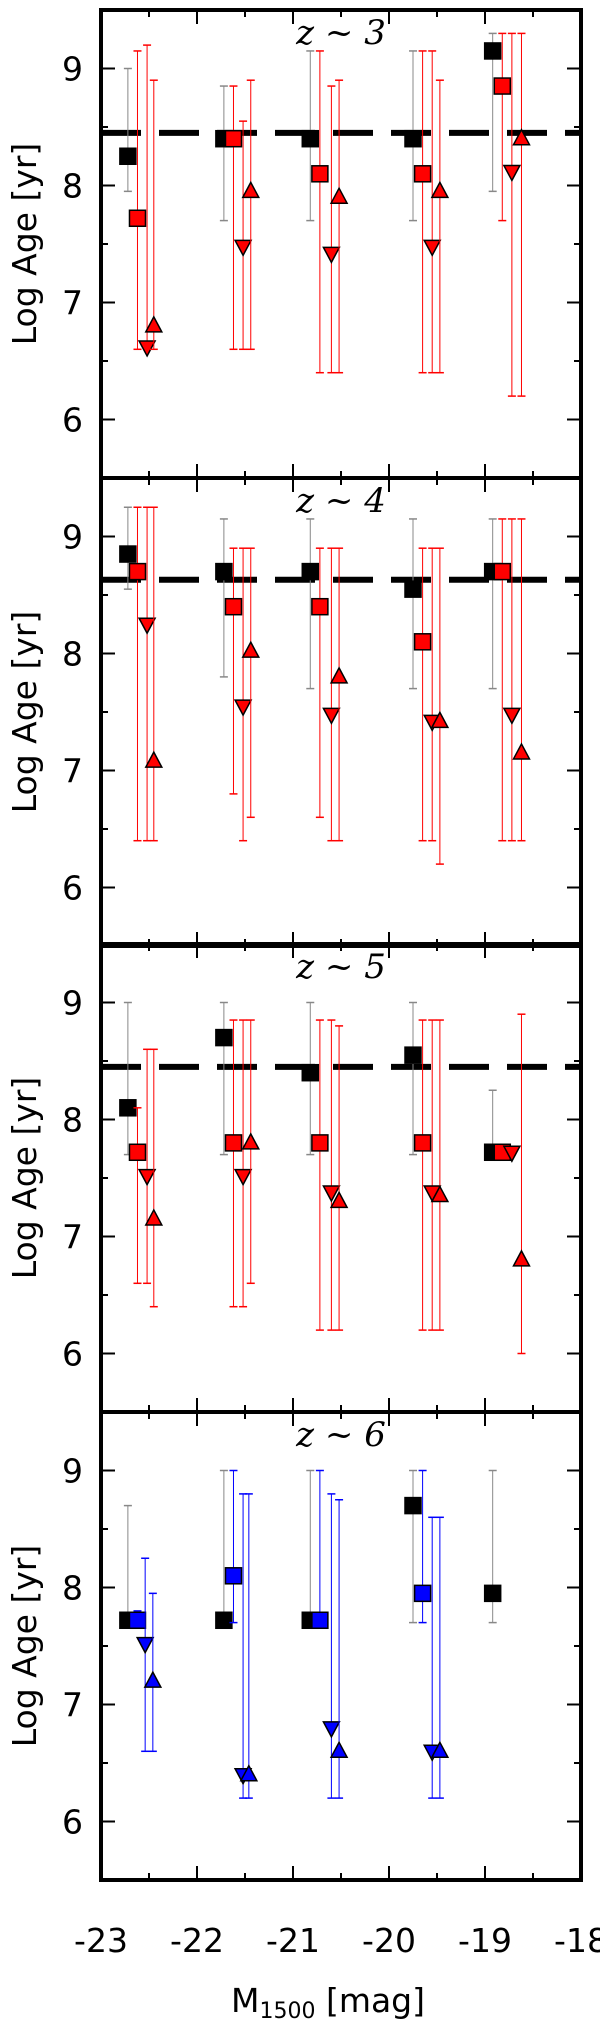 This screenshot has height=2027, width=600. What do you see at coordinates (340, 33) in the screenshot?
I see `panel-title: z ~ 3` at bounding box center [340, 33].